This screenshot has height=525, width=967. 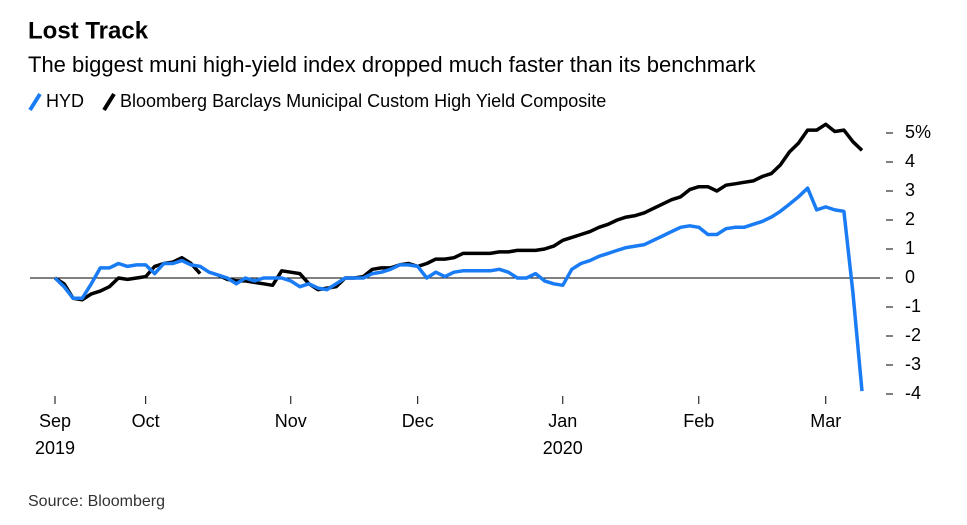 What do you see at coordinates (913, 364) in the screenshot?
I see `y-tick-label: -3` at bounding box center [913, 364].